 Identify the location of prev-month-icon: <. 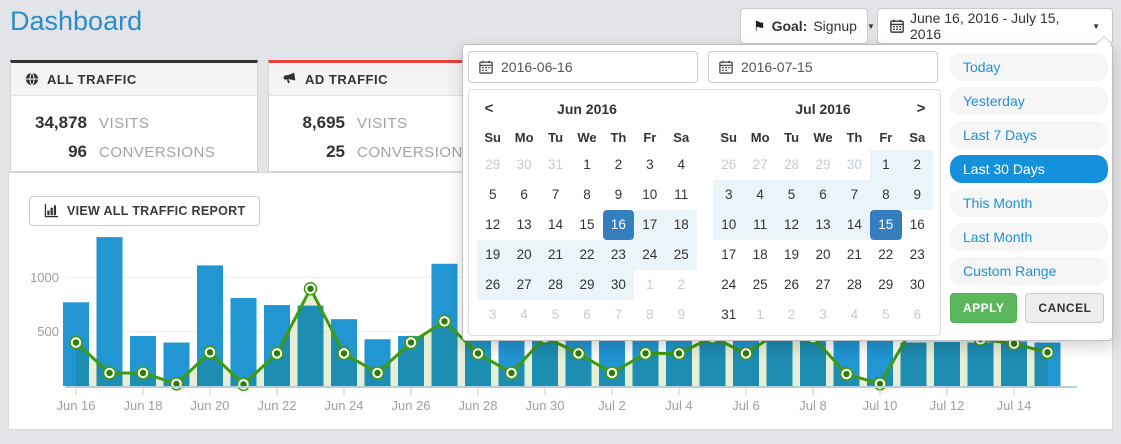
(489, 108).